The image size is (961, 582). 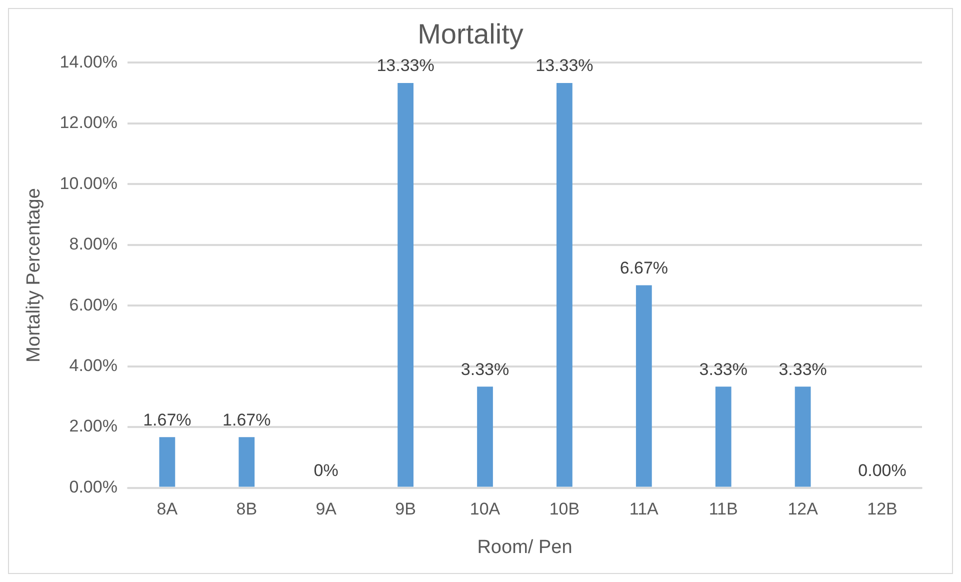 I want to click on x-tick-label: 8A, so click(x=167, y=509).